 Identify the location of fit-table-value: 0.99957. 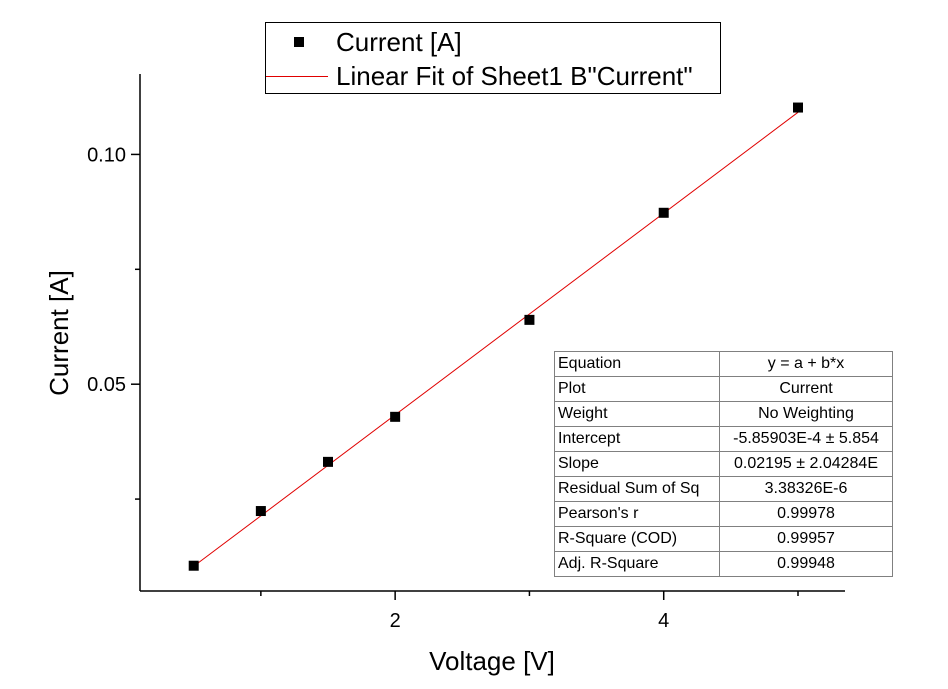
(806, 539).